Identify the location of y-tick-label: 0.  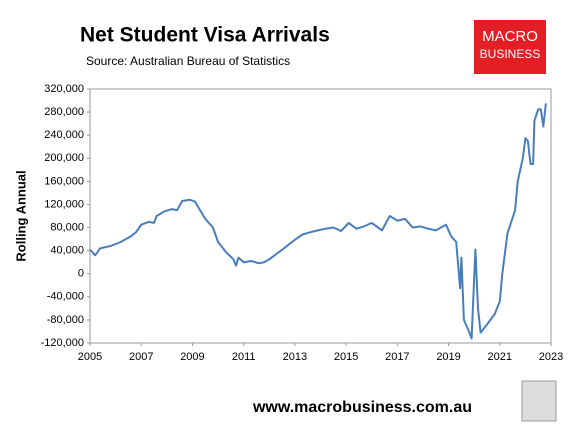
(81, 274).